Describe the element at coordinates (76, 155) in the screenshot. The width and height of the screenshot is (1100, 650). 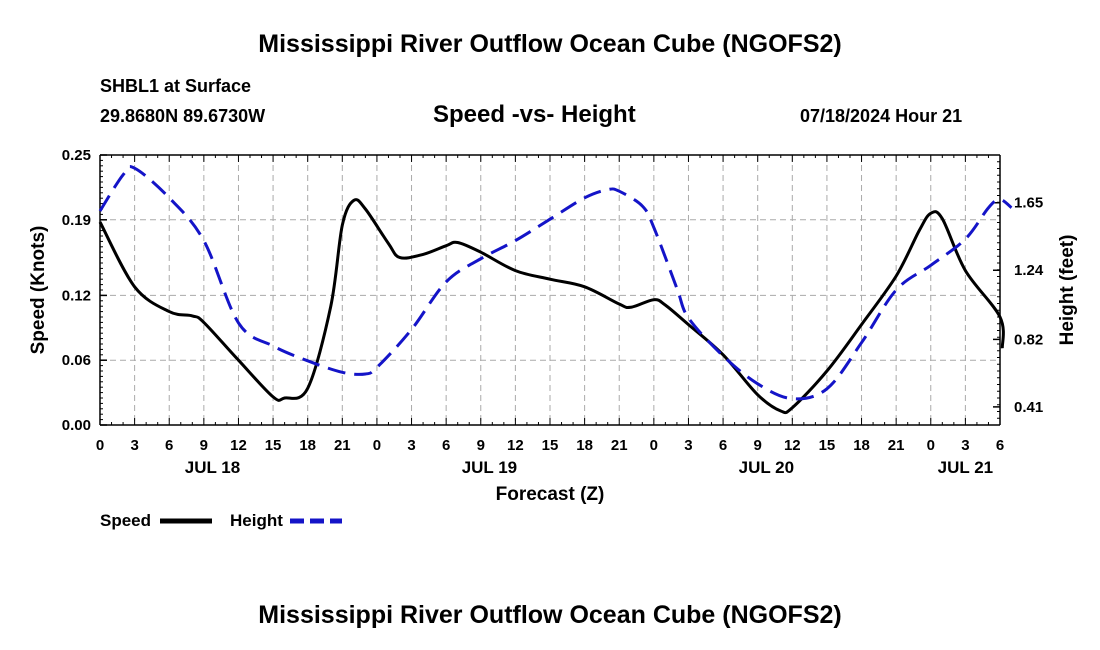
I see `y-tick-label-left: 0.25` at that location.